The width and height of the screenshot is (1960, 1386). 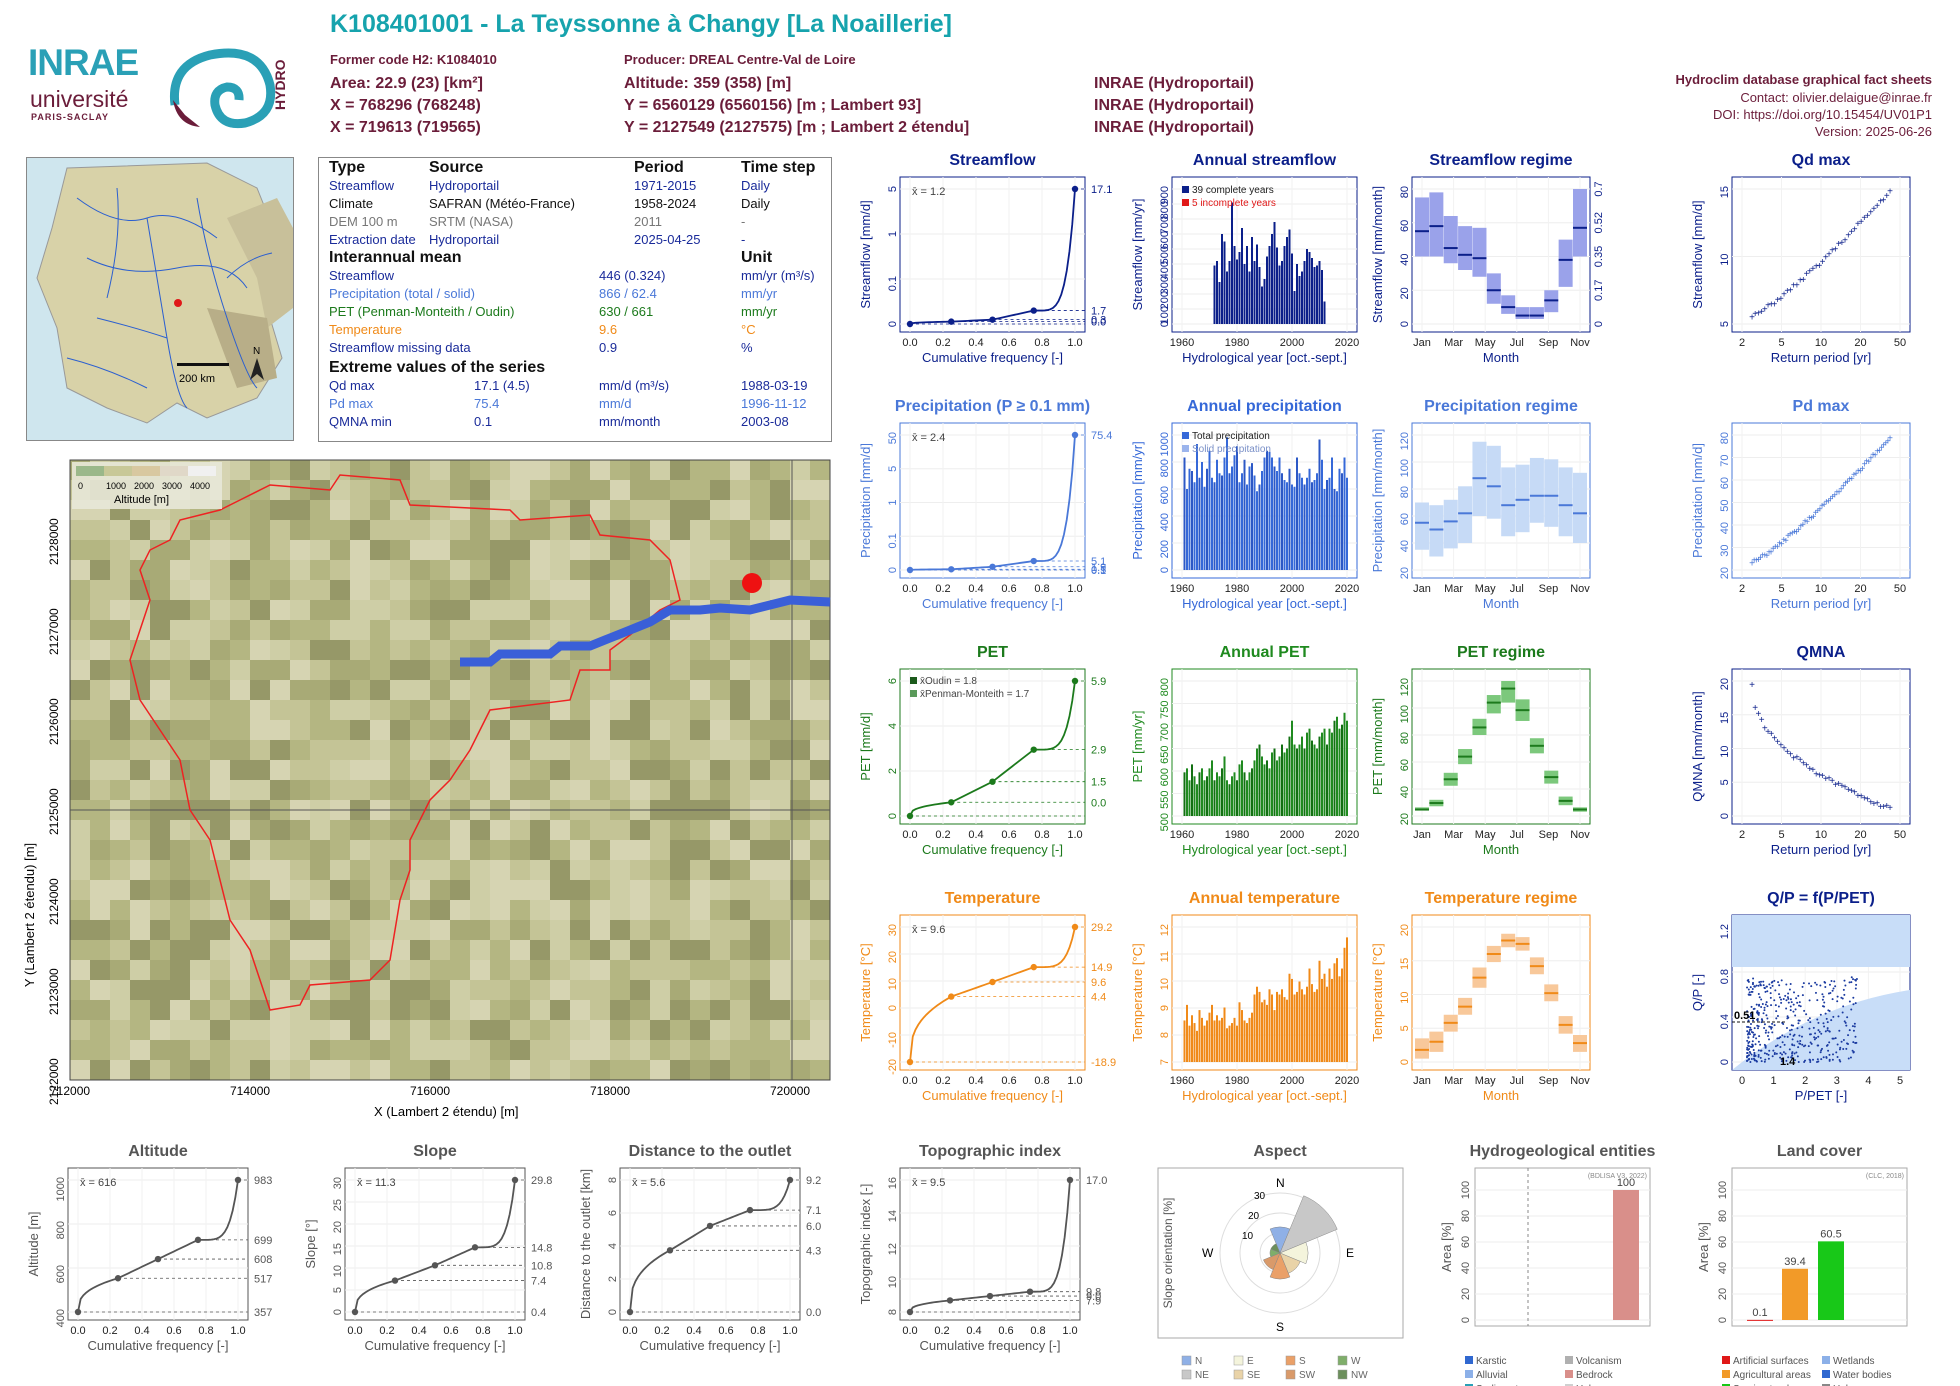 I want to click on y-label: PET [mm/yr], so click(x=1137, y=747).